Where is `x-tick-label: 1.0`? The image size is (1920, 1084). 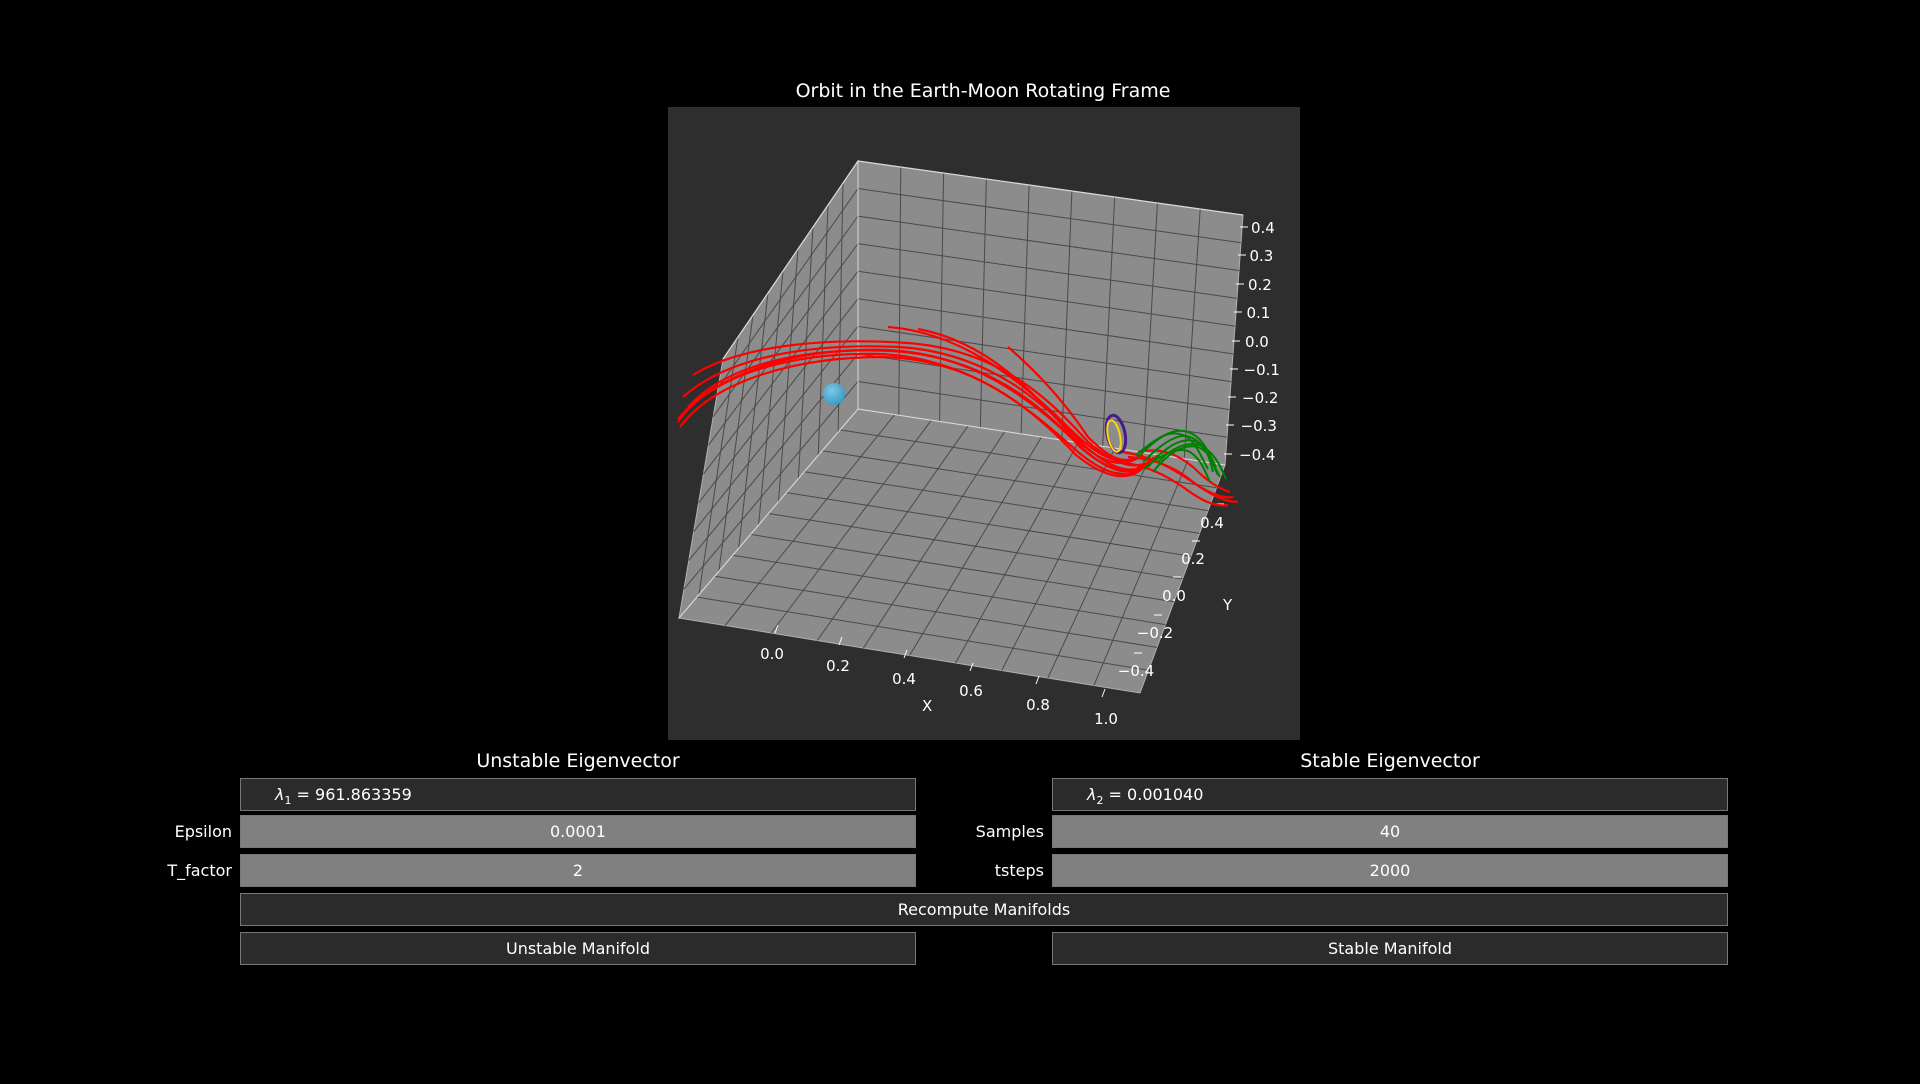
x-tick-label: 1.0 is located at coordinates (1106, 719).